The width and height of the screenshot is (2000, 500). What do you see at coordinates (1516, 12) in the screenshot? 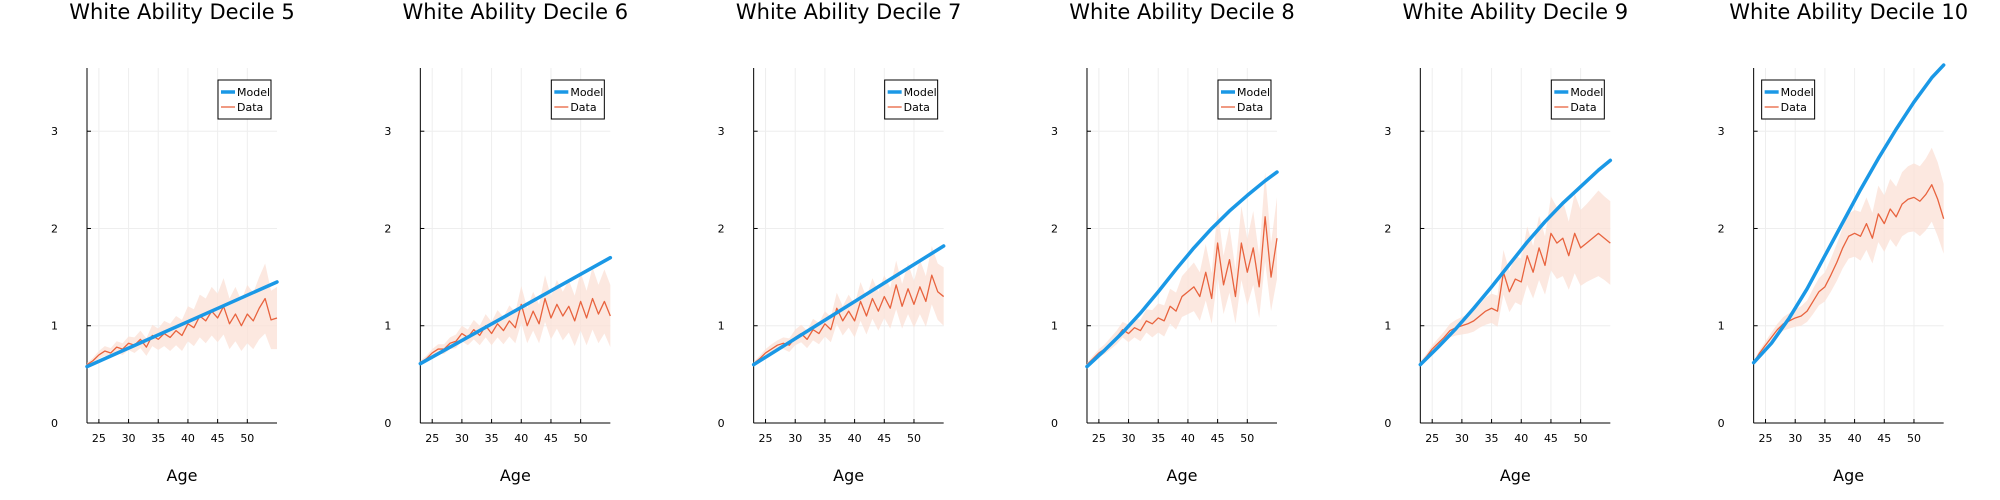
I see `chart-title: White Ability Decile 9` at bounding box center [1516, 12].